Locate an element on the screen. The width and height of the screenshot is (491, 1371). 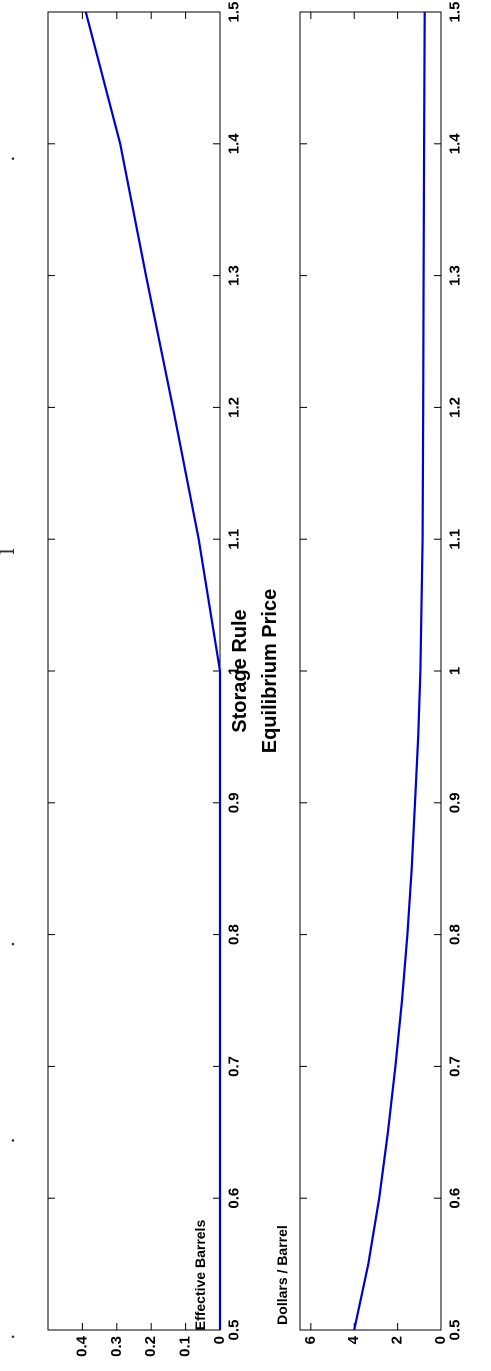
y-axis-label: Dollars / Barrel is located at coordinates (282, 1275).